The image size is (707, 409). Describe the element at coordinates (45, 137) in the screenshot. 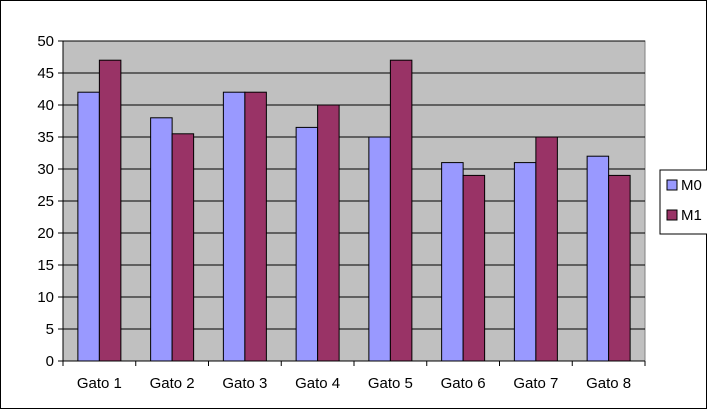

I see `y-tick-label: 35` at that location.